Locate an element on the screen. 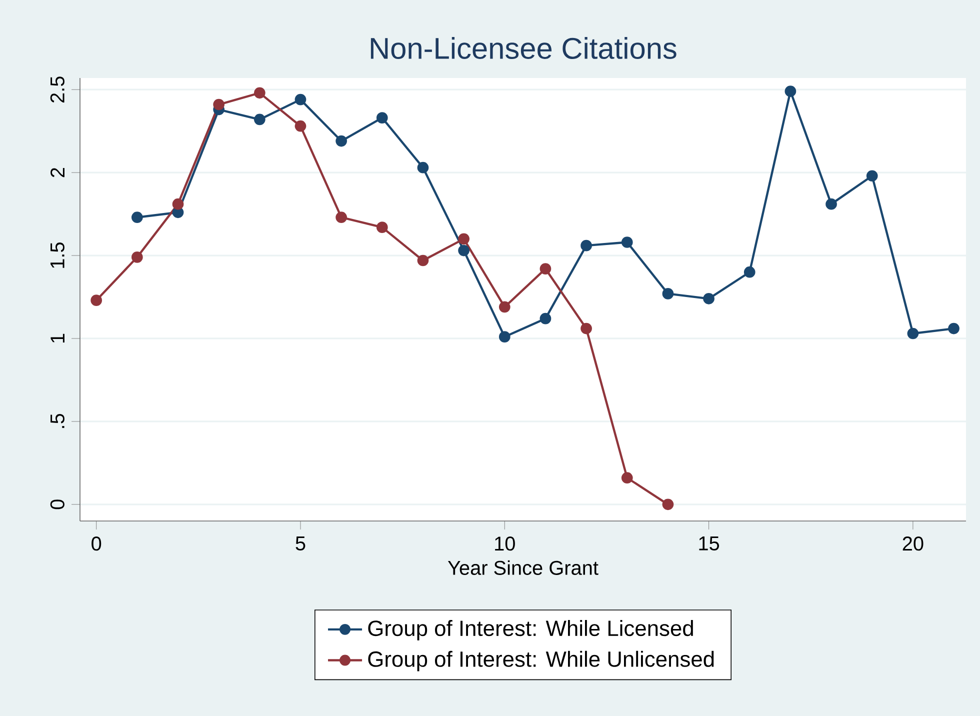 This screenshot has height=716, width=980. x-axis-title: Year Since Grant is located at coordinates (523, 567).